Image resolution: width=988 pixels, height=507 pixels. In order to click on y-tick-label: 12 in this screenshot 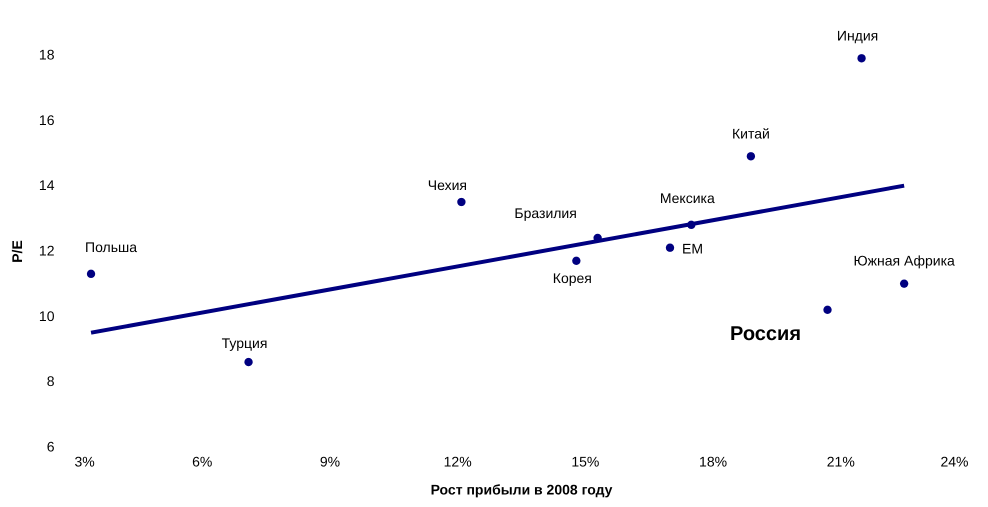, I will do `click(46, 250)`.